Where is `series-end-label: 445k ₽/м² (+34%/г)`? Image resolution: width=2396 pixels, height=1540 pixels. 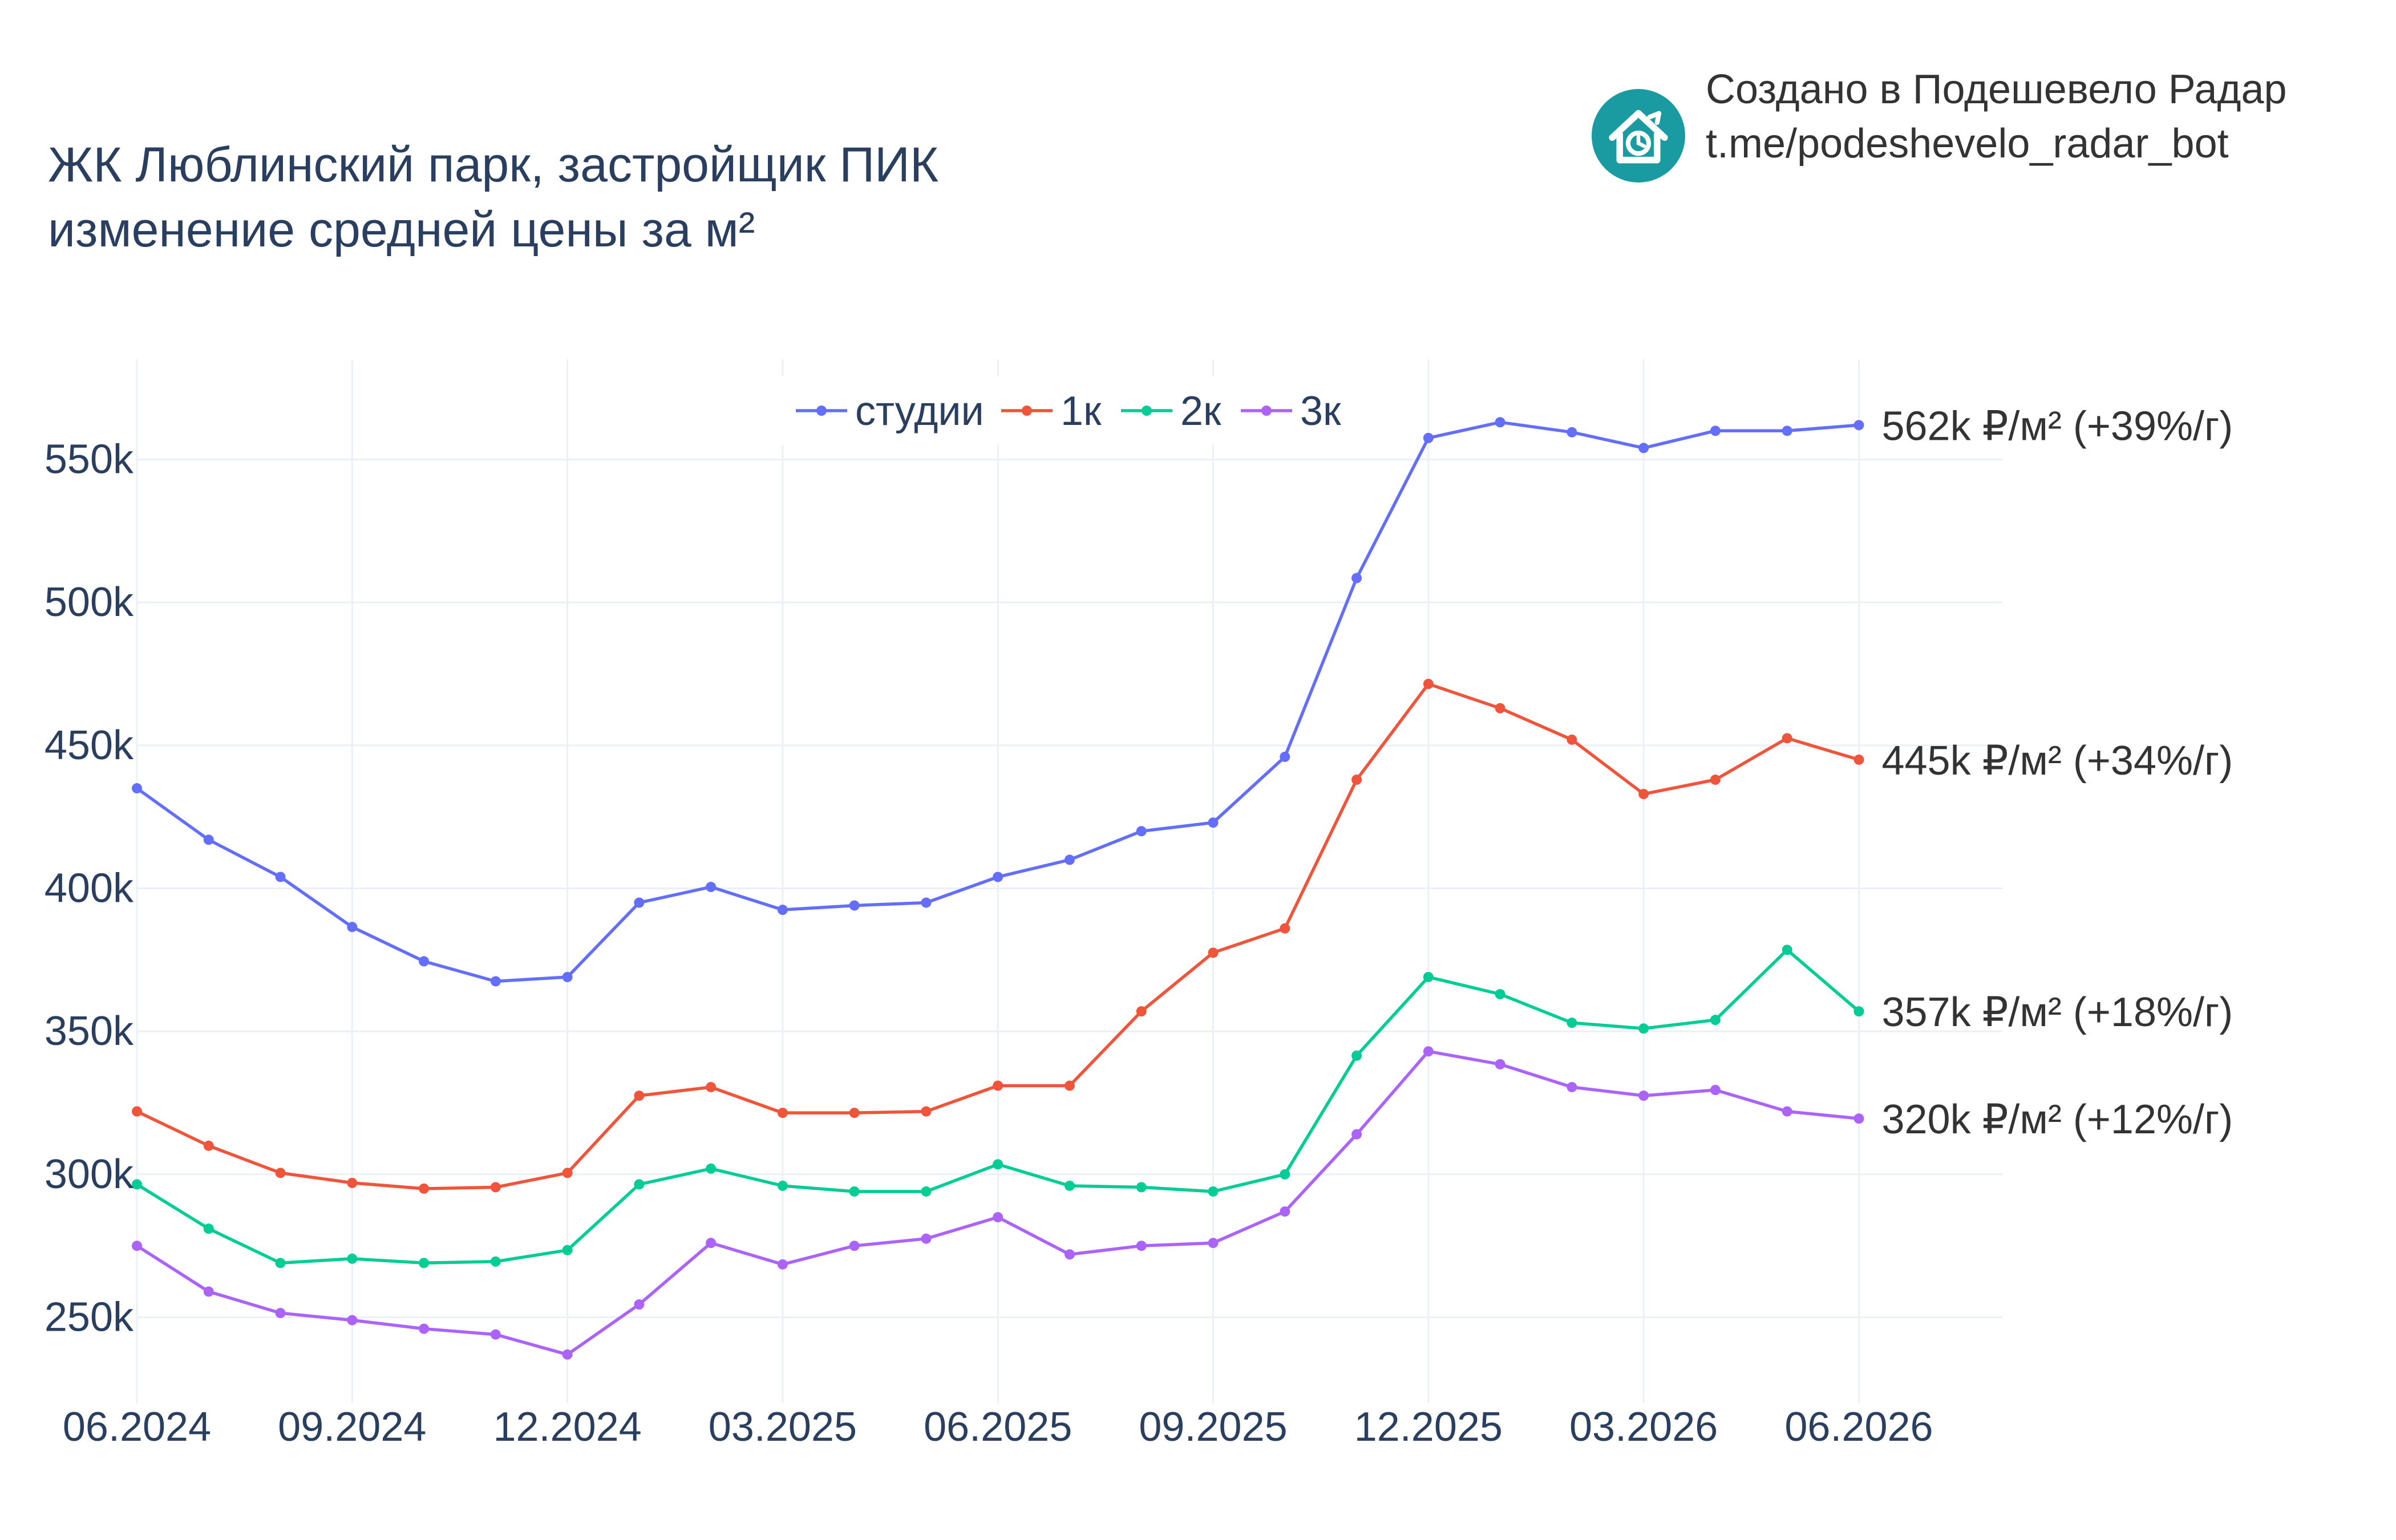
series-end-label: 445k ₽/м² (+34%/г) is located at coordinates (2057, 761).